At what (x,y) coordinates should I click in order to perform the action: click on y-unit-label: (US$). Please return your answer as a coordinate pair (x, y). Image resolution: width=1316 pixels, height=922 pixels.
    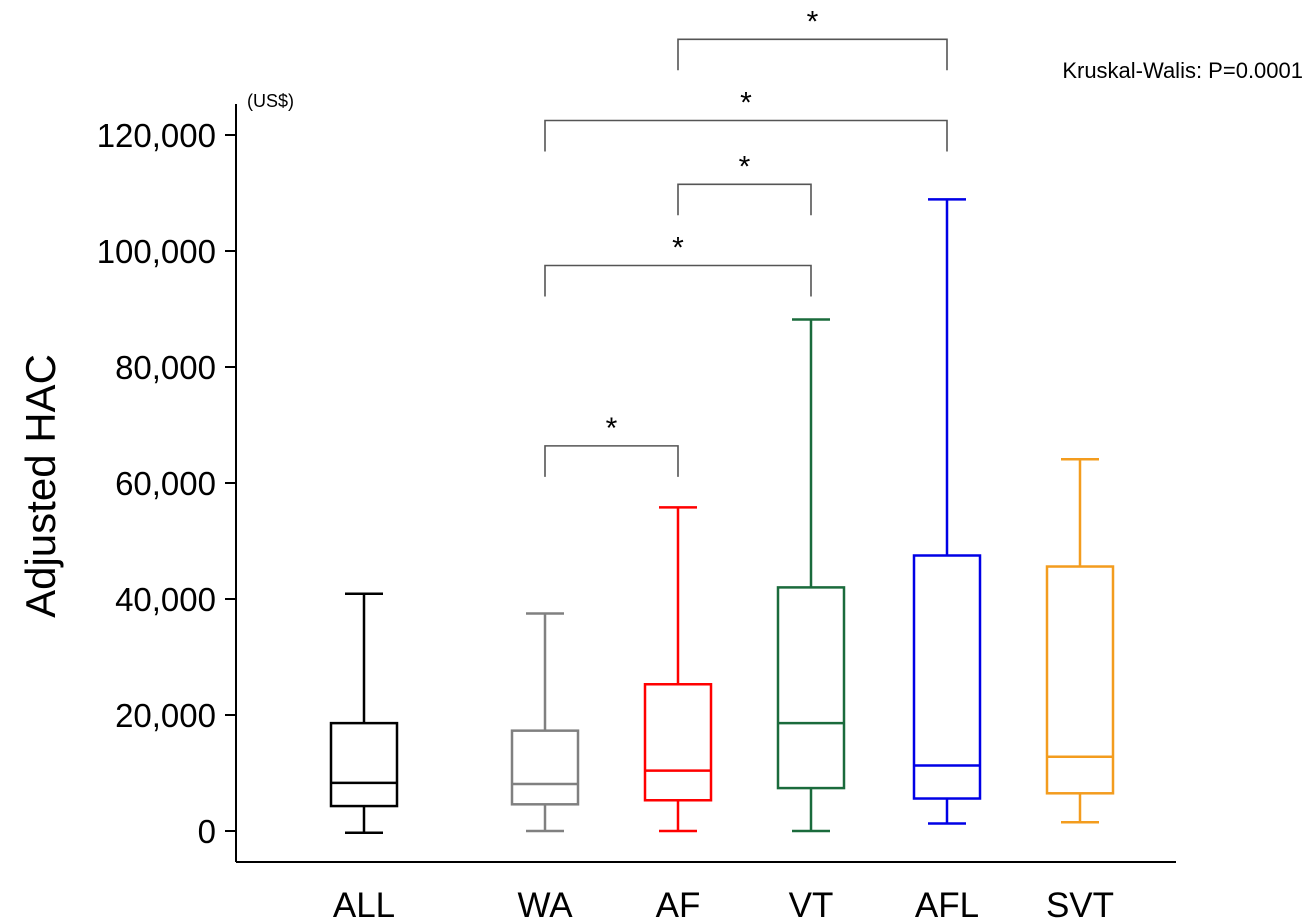
    Looking at the image, I should click on (270, 101).